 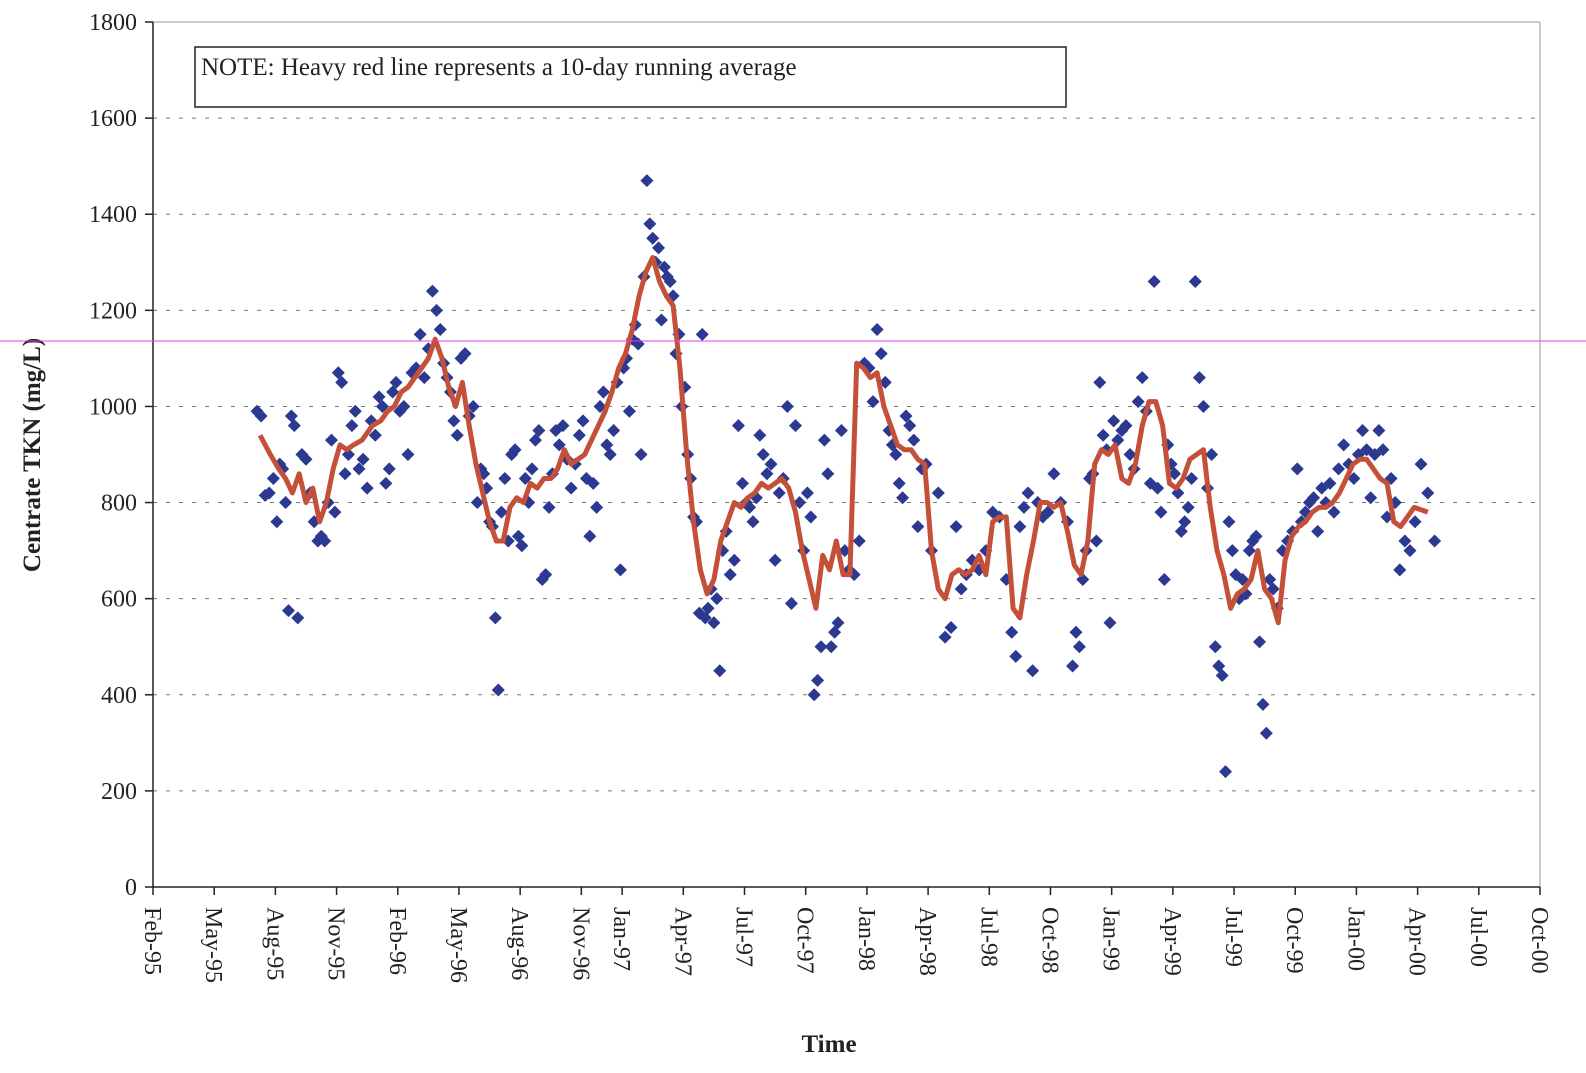 What do you see at coordinates (113, 119) in the screenshot?
I see `y-tick-label: 1600` at bounding box center [113, 119].